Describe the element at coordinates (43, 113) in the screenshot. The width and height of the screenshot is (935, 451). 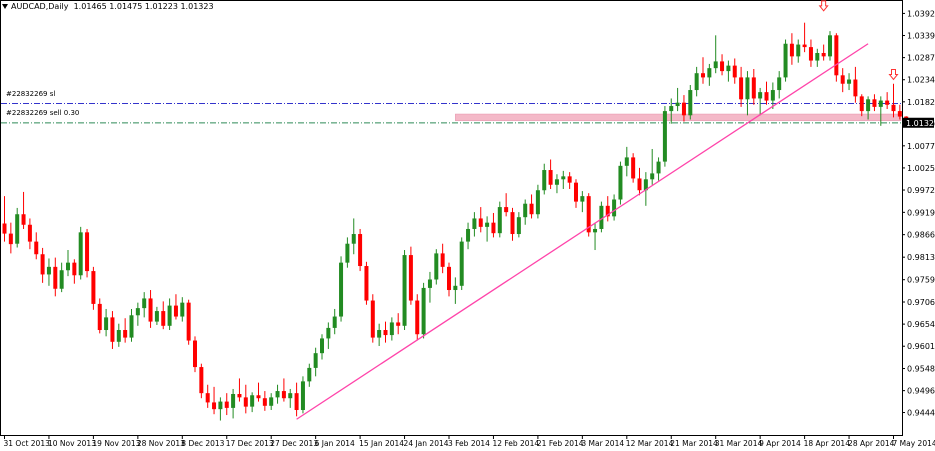
I see `sell-order-label: #22832269 sell 0.30` at that location.